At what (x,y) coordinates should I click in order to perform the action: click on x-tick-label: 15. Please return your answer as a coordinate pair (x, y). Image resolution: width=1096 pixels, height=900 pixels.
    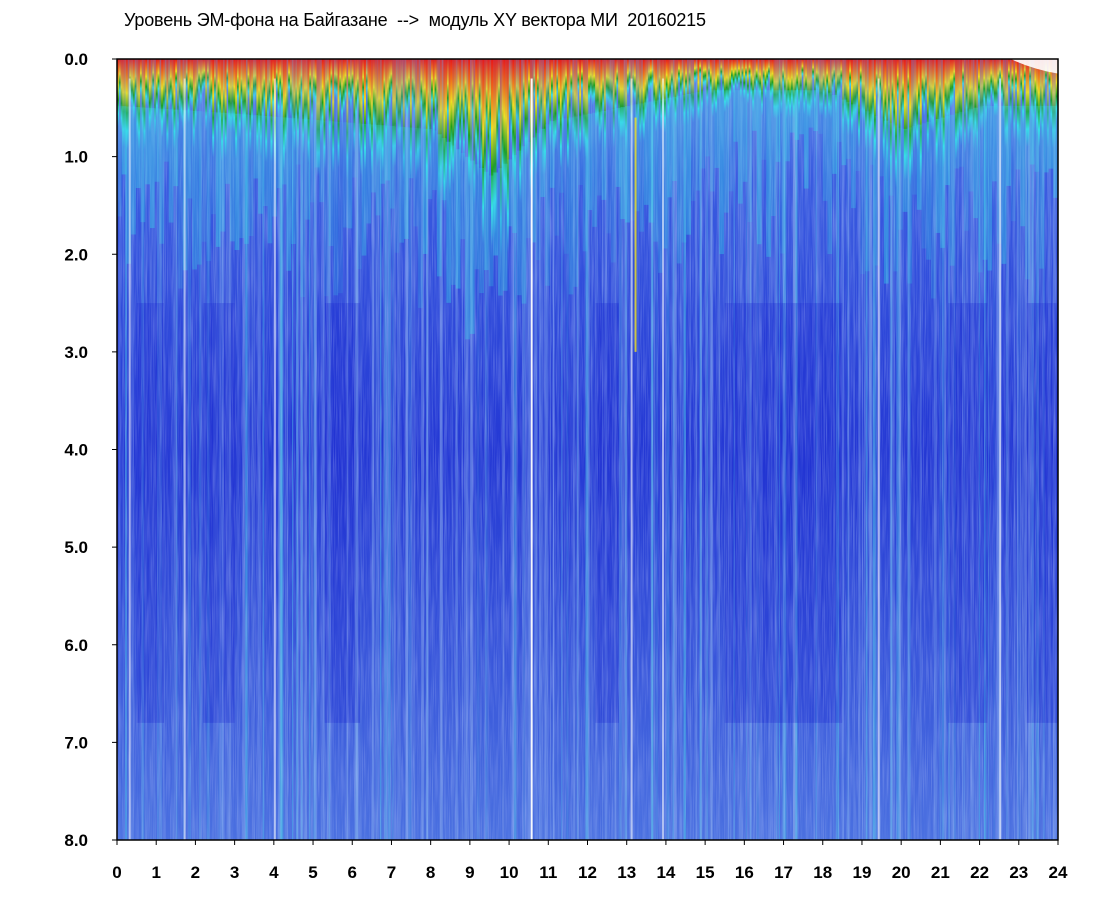
    Looking at the image, I should click on (705, 872).